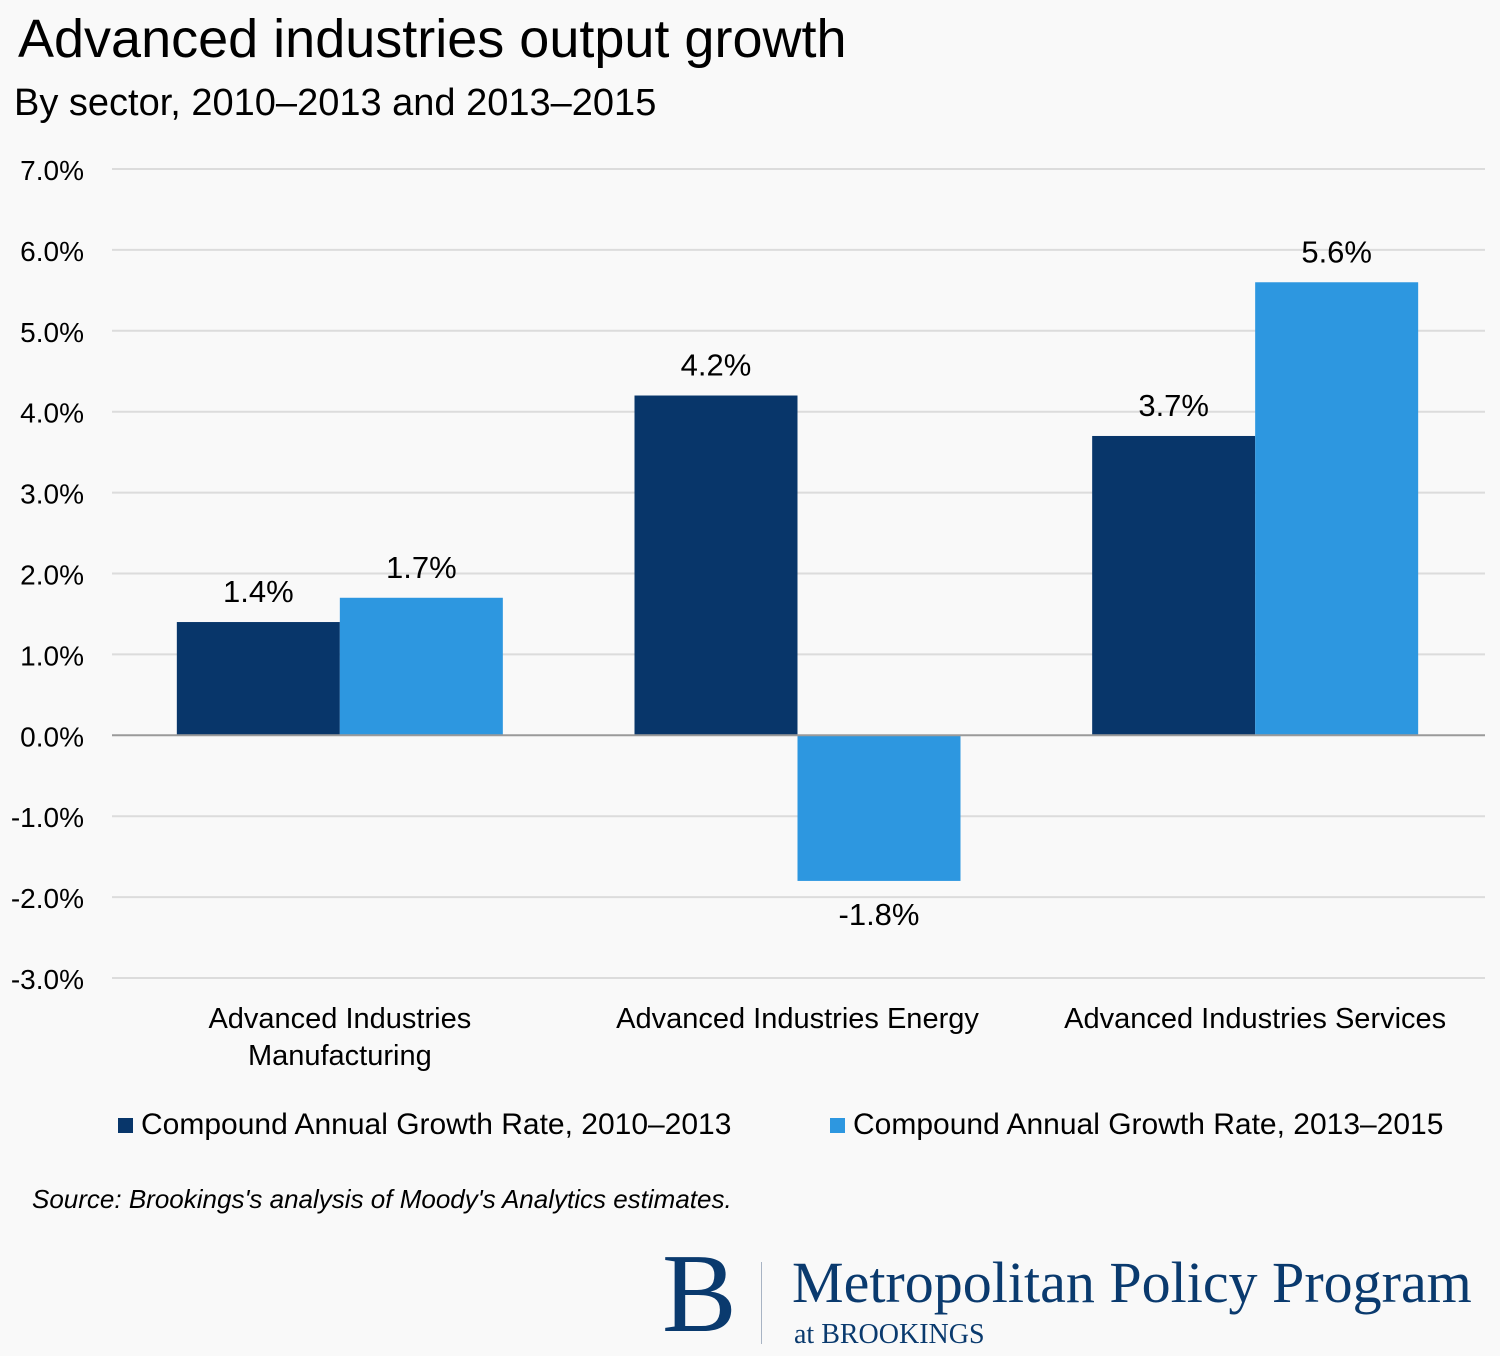 The width and height of the screenshot is (1500, 1356). What do you see at coordinates (52, 251) in the screenshot?
I see `y-tick-label: 6.0%` at bounding box center [52, 251].